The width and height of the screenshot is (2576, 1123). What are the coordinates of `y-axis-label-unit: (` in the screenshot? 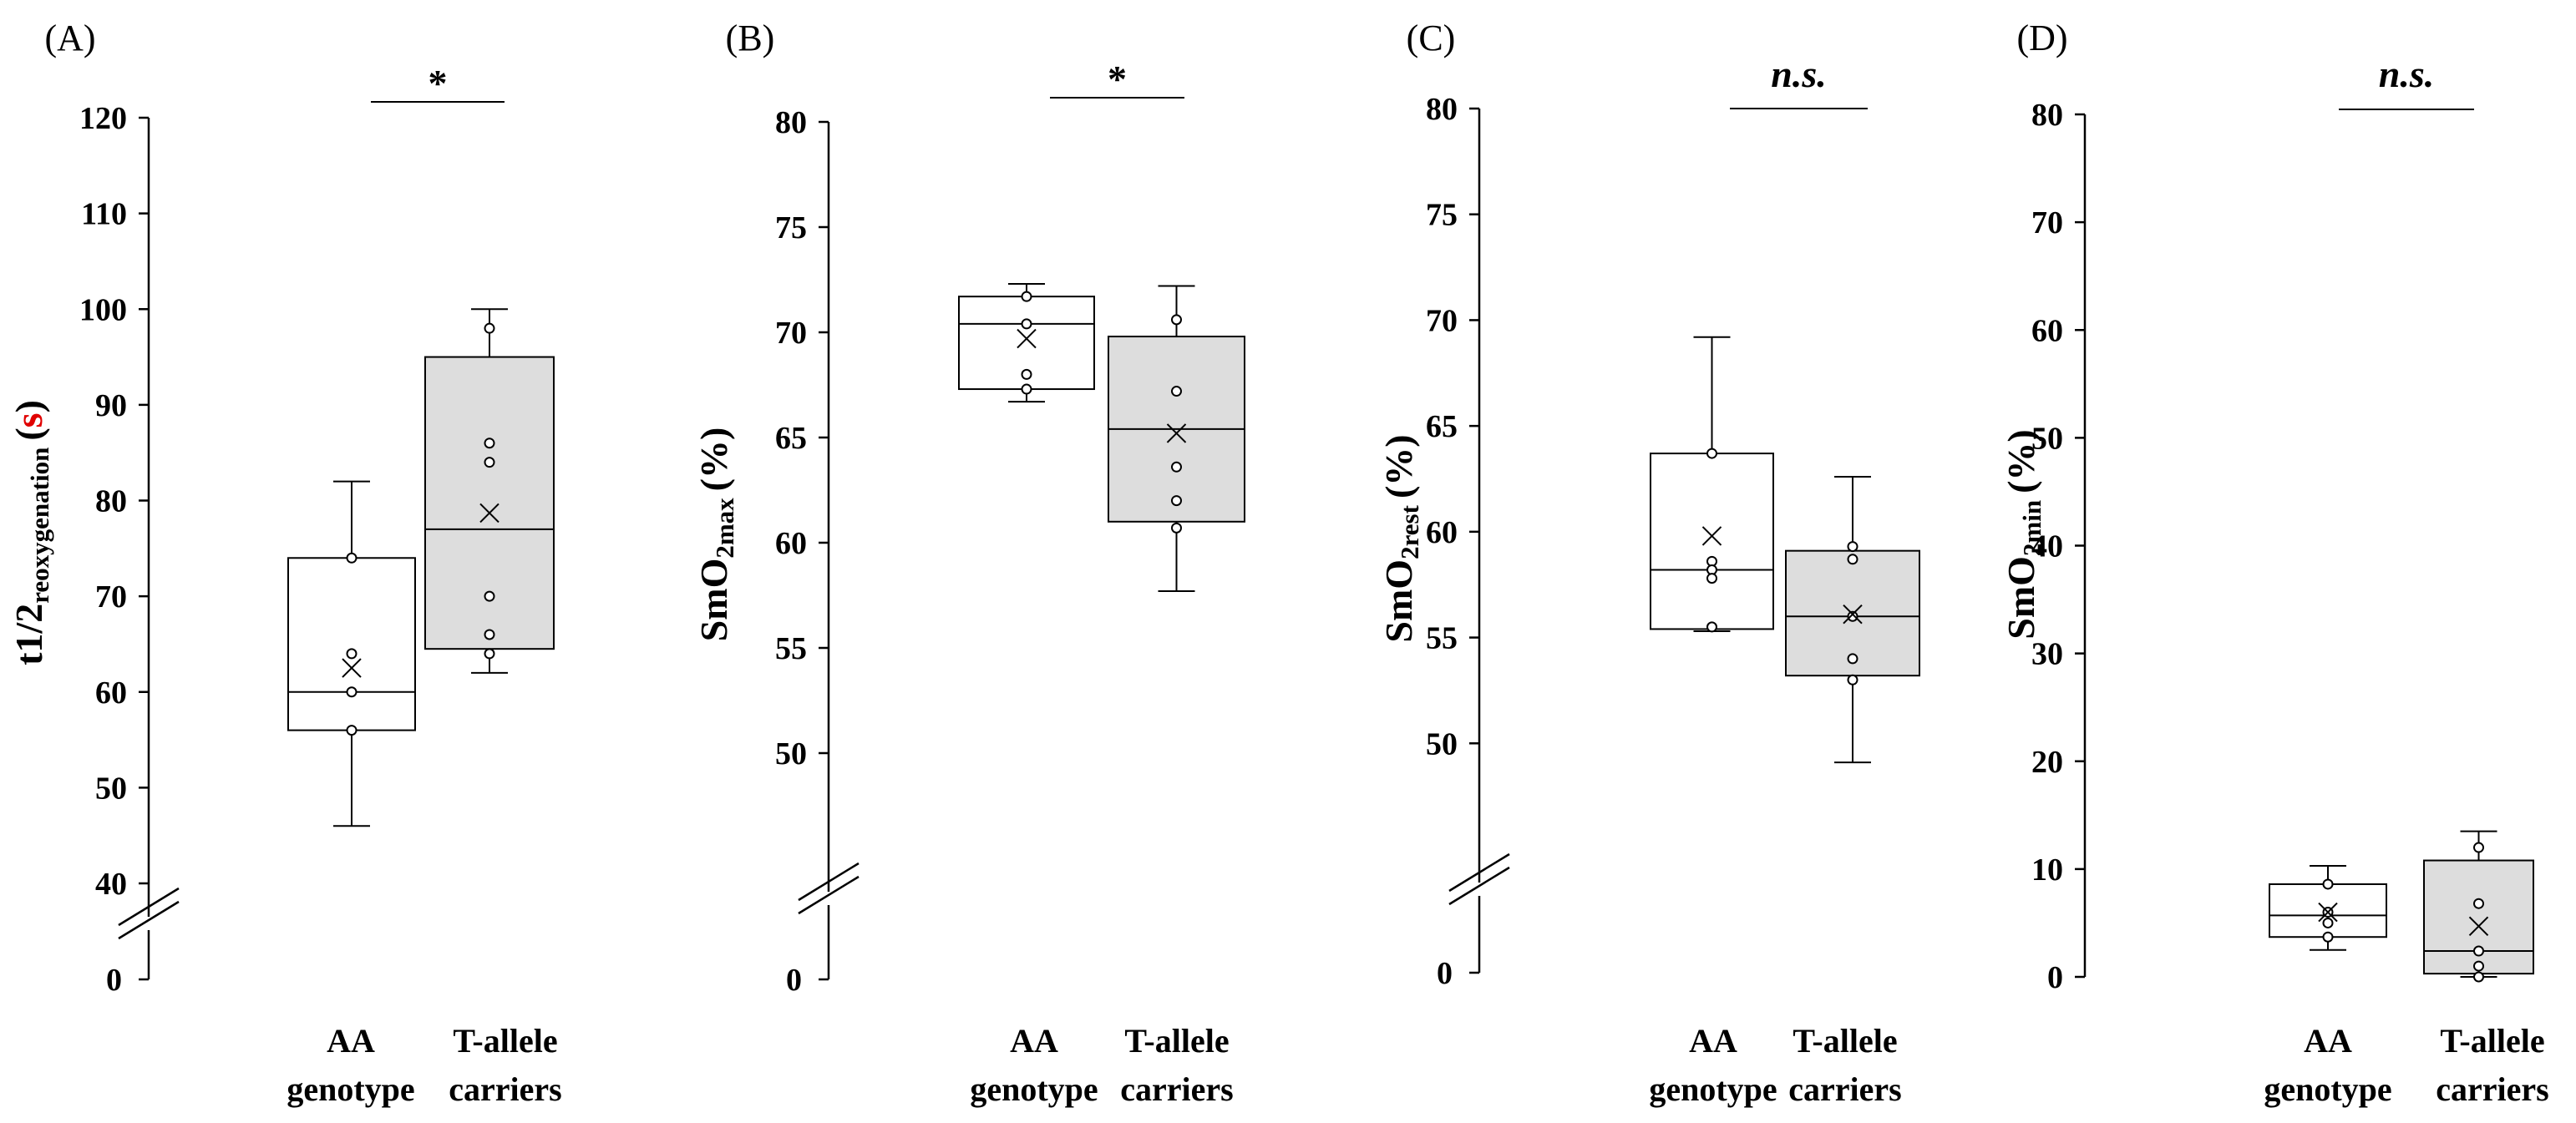 It's located at (29, 433).